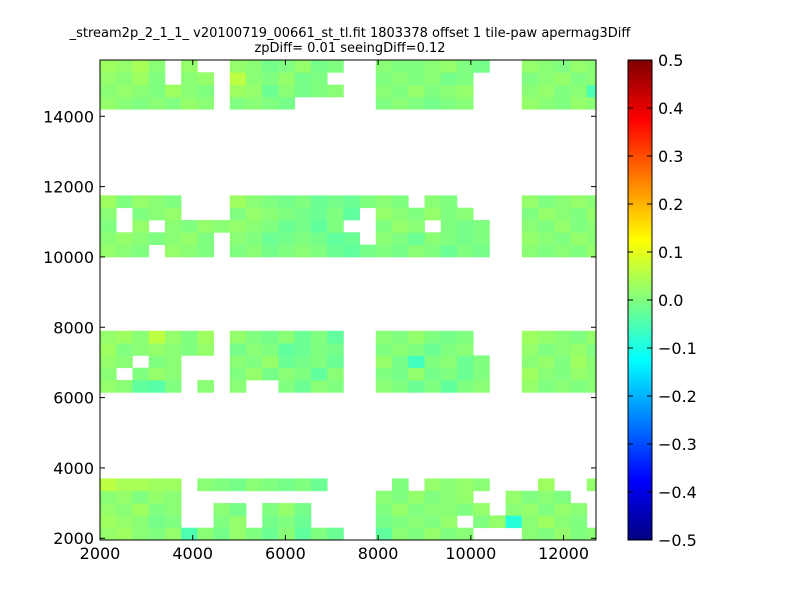  I want to click on y-tick-label: 6000, so click(73, 398).